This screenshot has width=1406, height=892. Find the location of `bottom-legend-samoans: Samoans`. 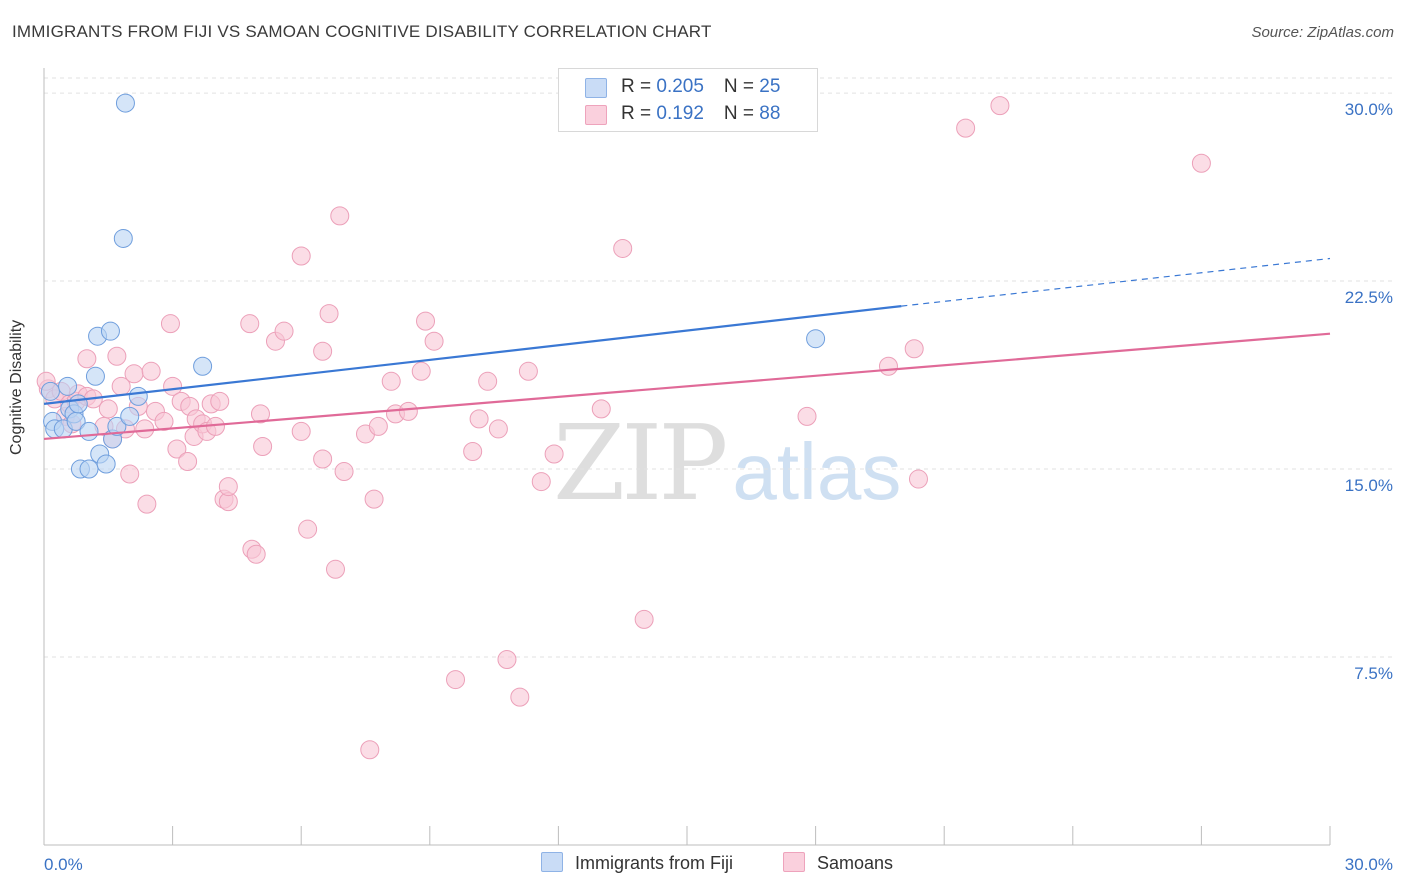

bottom-legend-samoans: Samoans is located at coordinates (838, 863).